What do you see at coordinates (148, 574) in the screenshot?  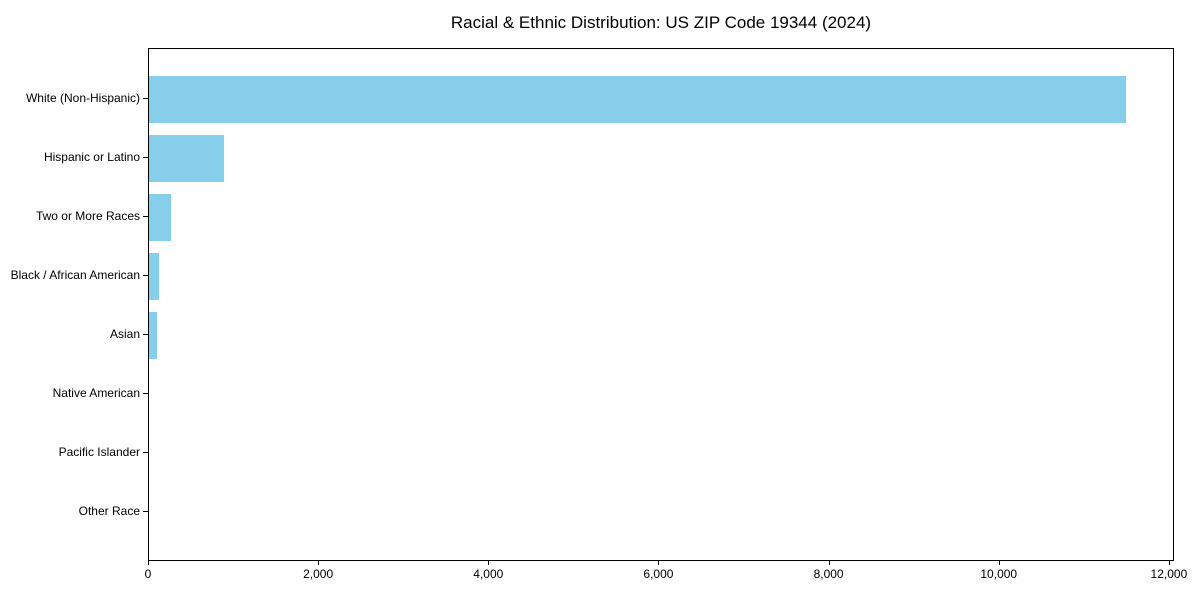 I see `x-tick-label: 0` at bounding box center [148, 574].